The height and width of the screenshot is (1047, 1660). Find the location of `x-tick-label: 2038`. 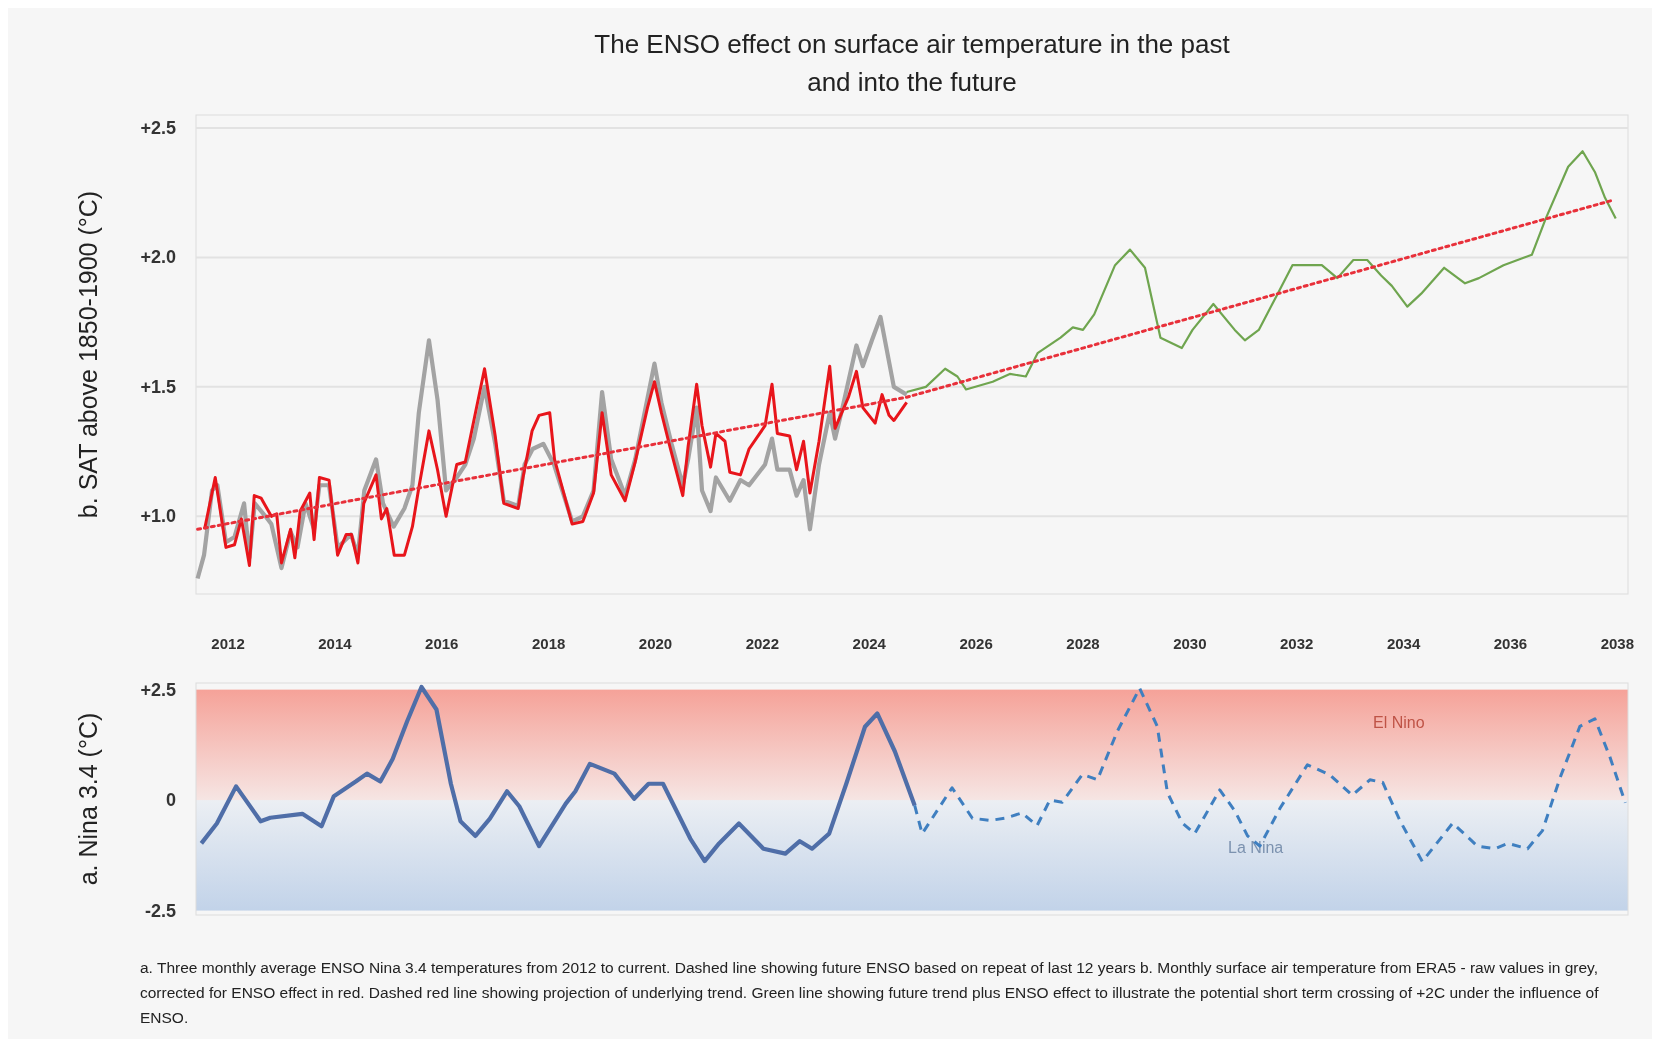

x-tick-label: 2038 is located at coordinates (1617, 643).